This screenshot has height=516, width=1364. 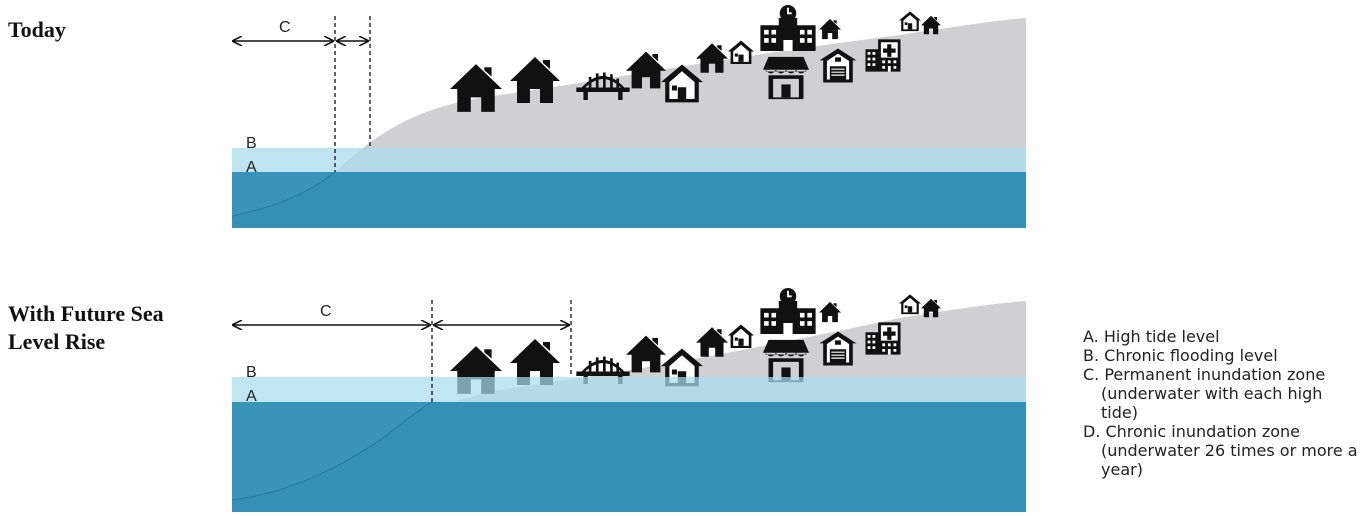 I want to click on legend-item-a: A. High tide level, so click(x=1151, y=336).